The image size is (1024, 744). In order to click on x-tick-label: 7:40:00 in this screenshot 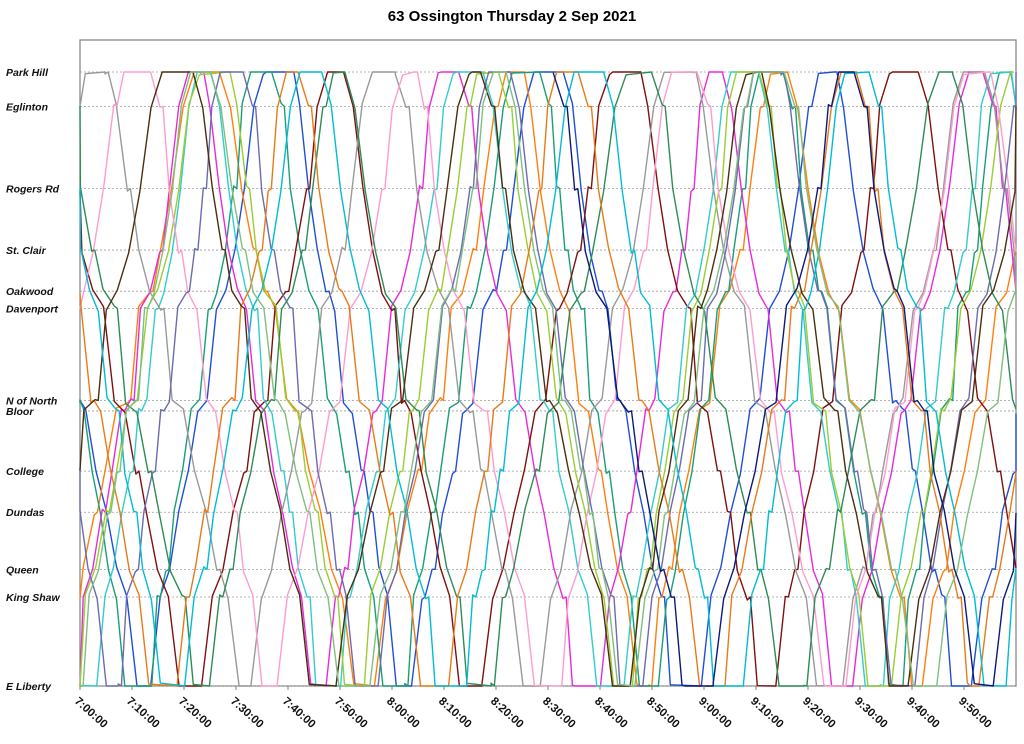, I will do `click(298, 712)`.